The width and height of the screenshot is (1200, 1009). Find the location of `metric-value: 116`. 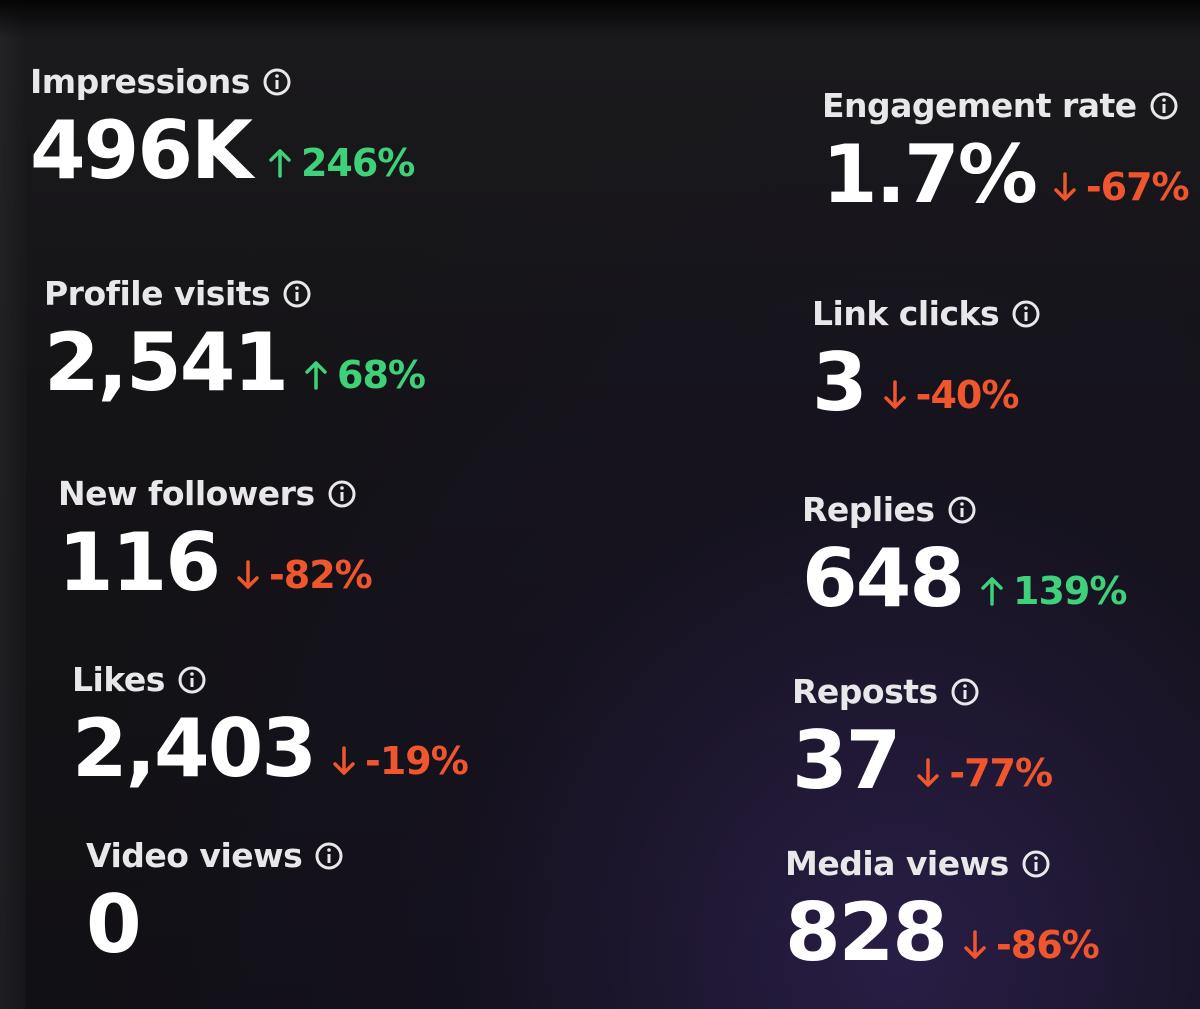

metric-value: 116 is located at coordinates (139, 562).